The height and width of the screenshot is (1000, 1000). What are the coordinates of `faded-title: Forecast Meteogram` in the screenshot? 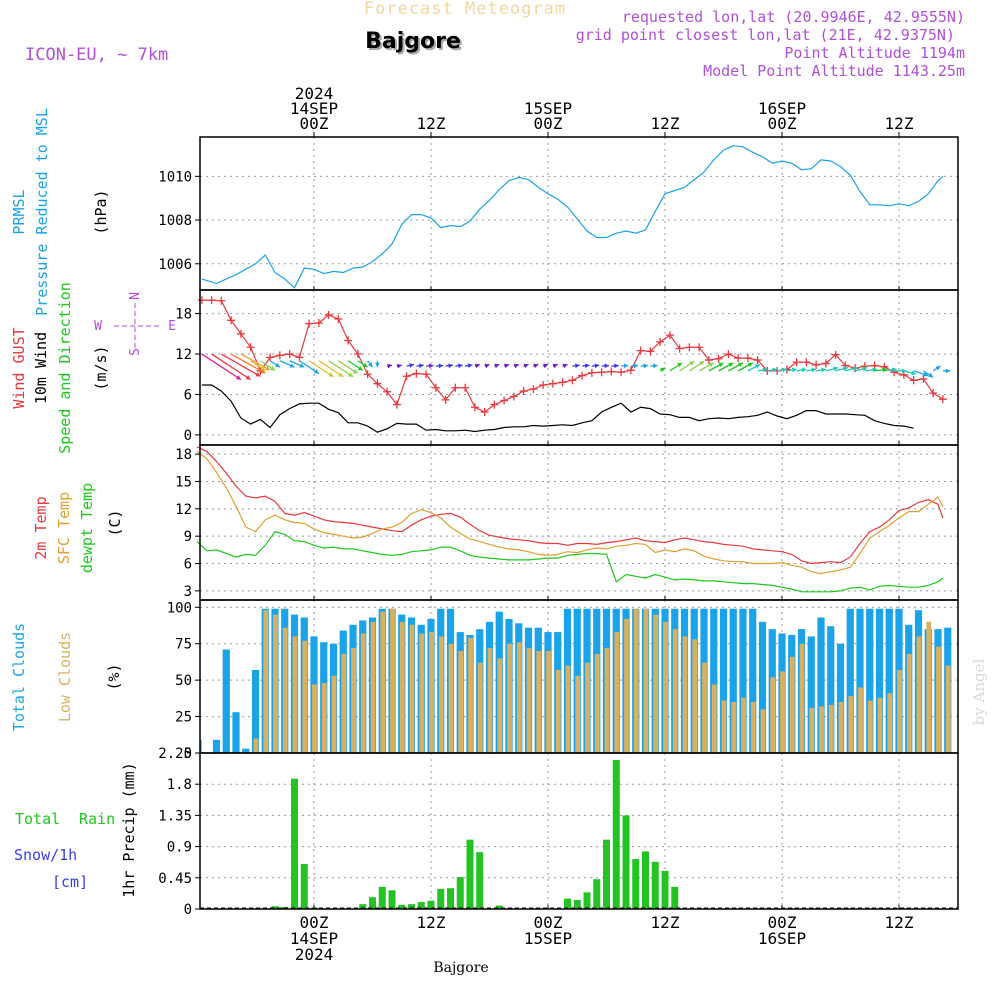 It's located at (465, 9).